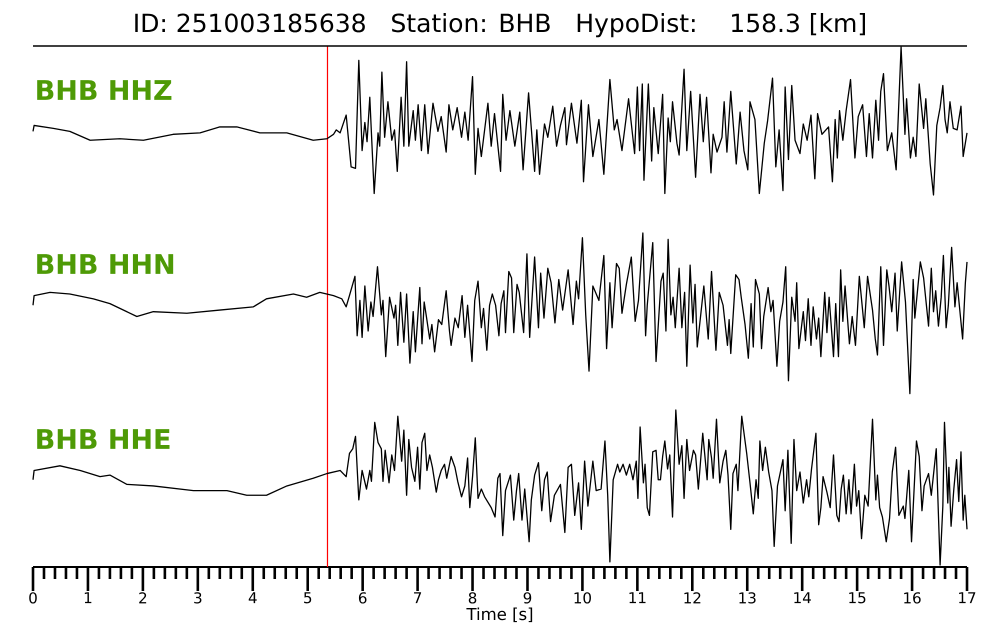 The height and width of the screenshot is (640, 1000). Describe the element at coordinates (857, 598) in the screenshot. I see `x-tick-label: 15` at that location.